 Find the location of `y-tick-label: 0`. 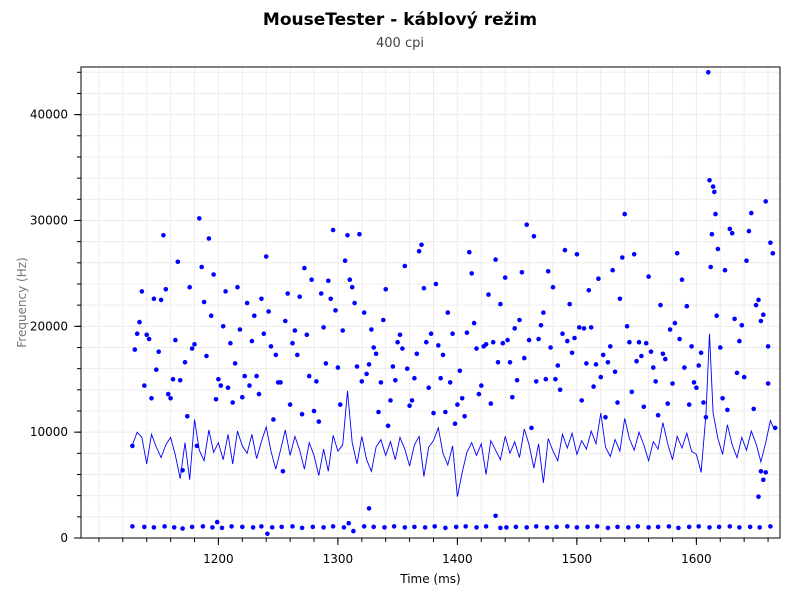

y-tick-label: 0 is located at coordinates (64, 538).